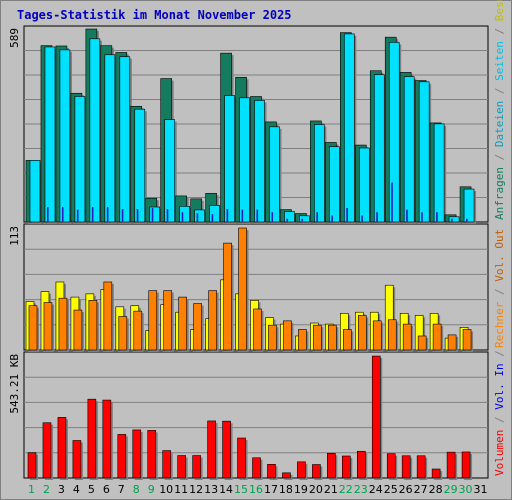 This screenshot has height=500, width=512. Describe the element at coordinates (481, 489) in the screenshot. I see `x-tick-label: 31` at that location.